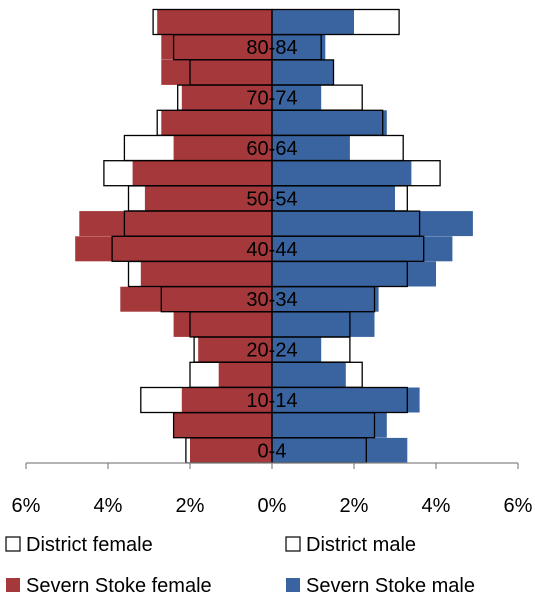 This screenshot has height=603, width=535. I want to click on age-label-20-24: 20-24, so click(271, 351).